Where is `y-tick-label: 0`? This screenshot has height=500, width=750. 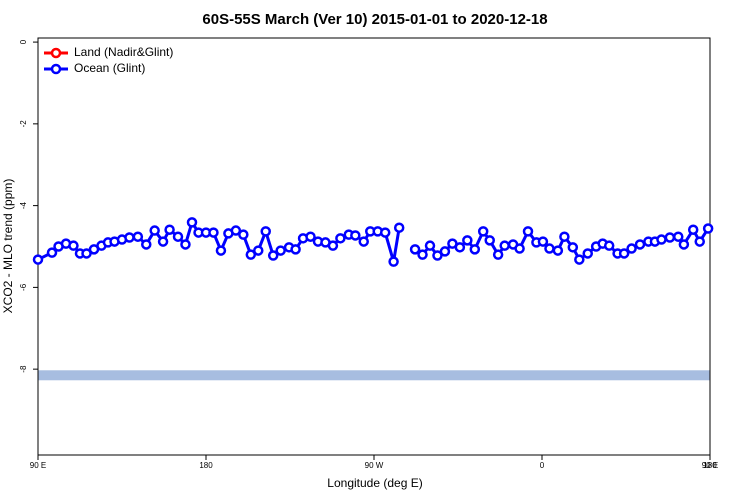
y-tick-label: 0 is located at coordinates (23, 41).